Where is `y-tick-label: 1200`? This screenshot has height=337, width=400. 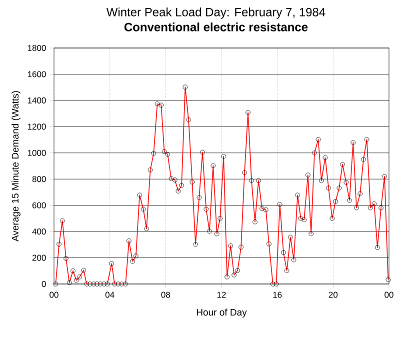
y-tick-label: 1200 is located at coordinates (37, 127).